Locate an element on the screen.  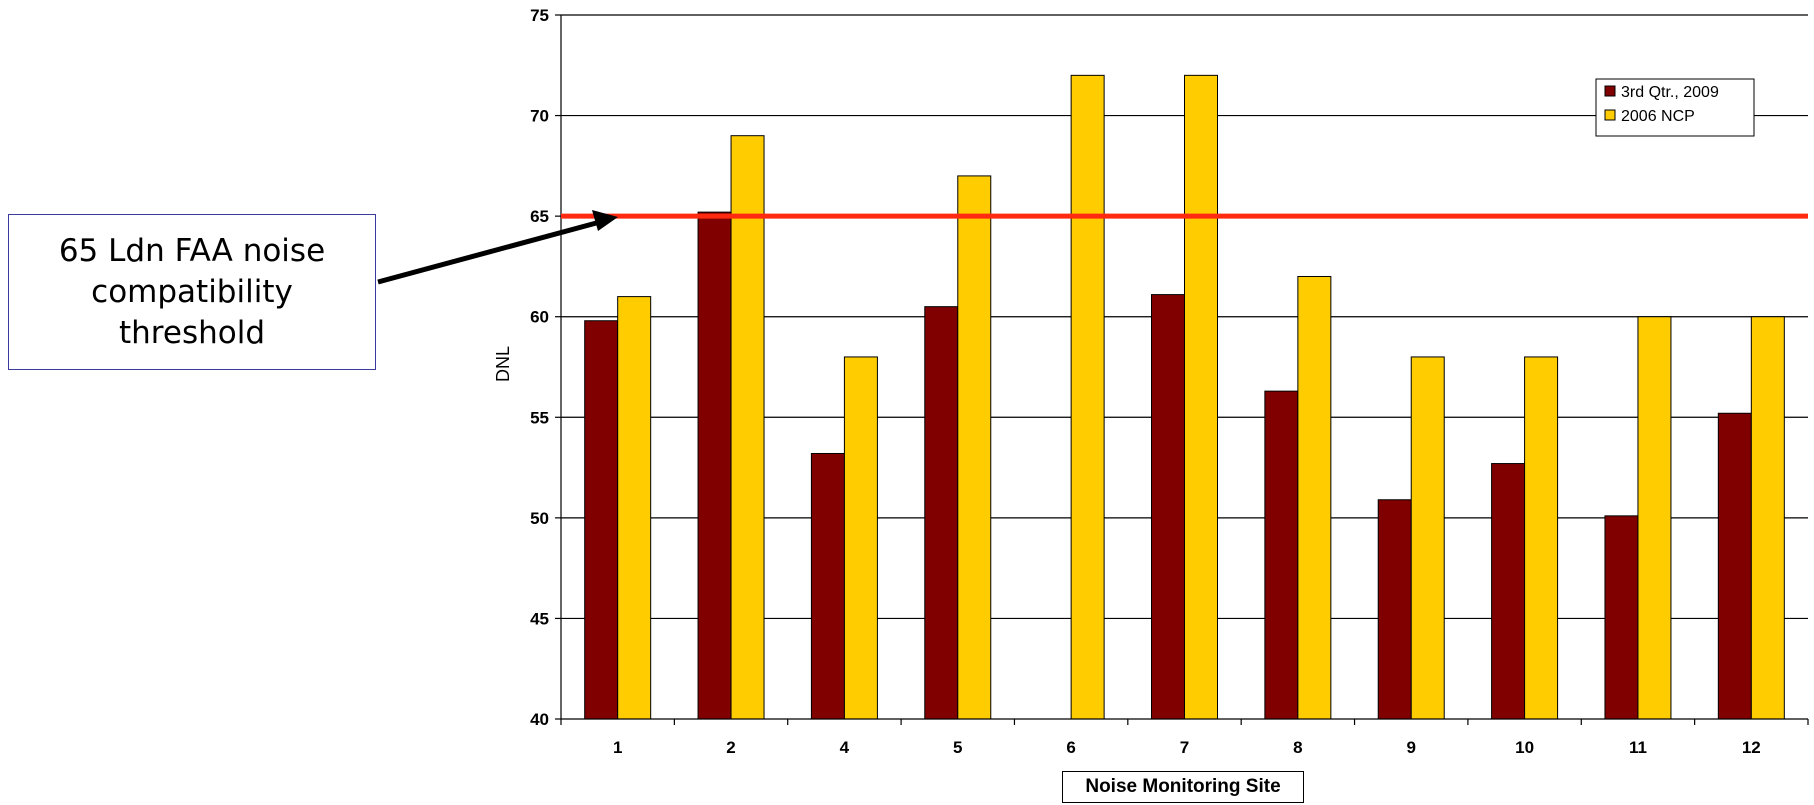
threshold-callout-text: 65 Ldn FAA noise compatibility threshold is located at coordinates (192, 291).